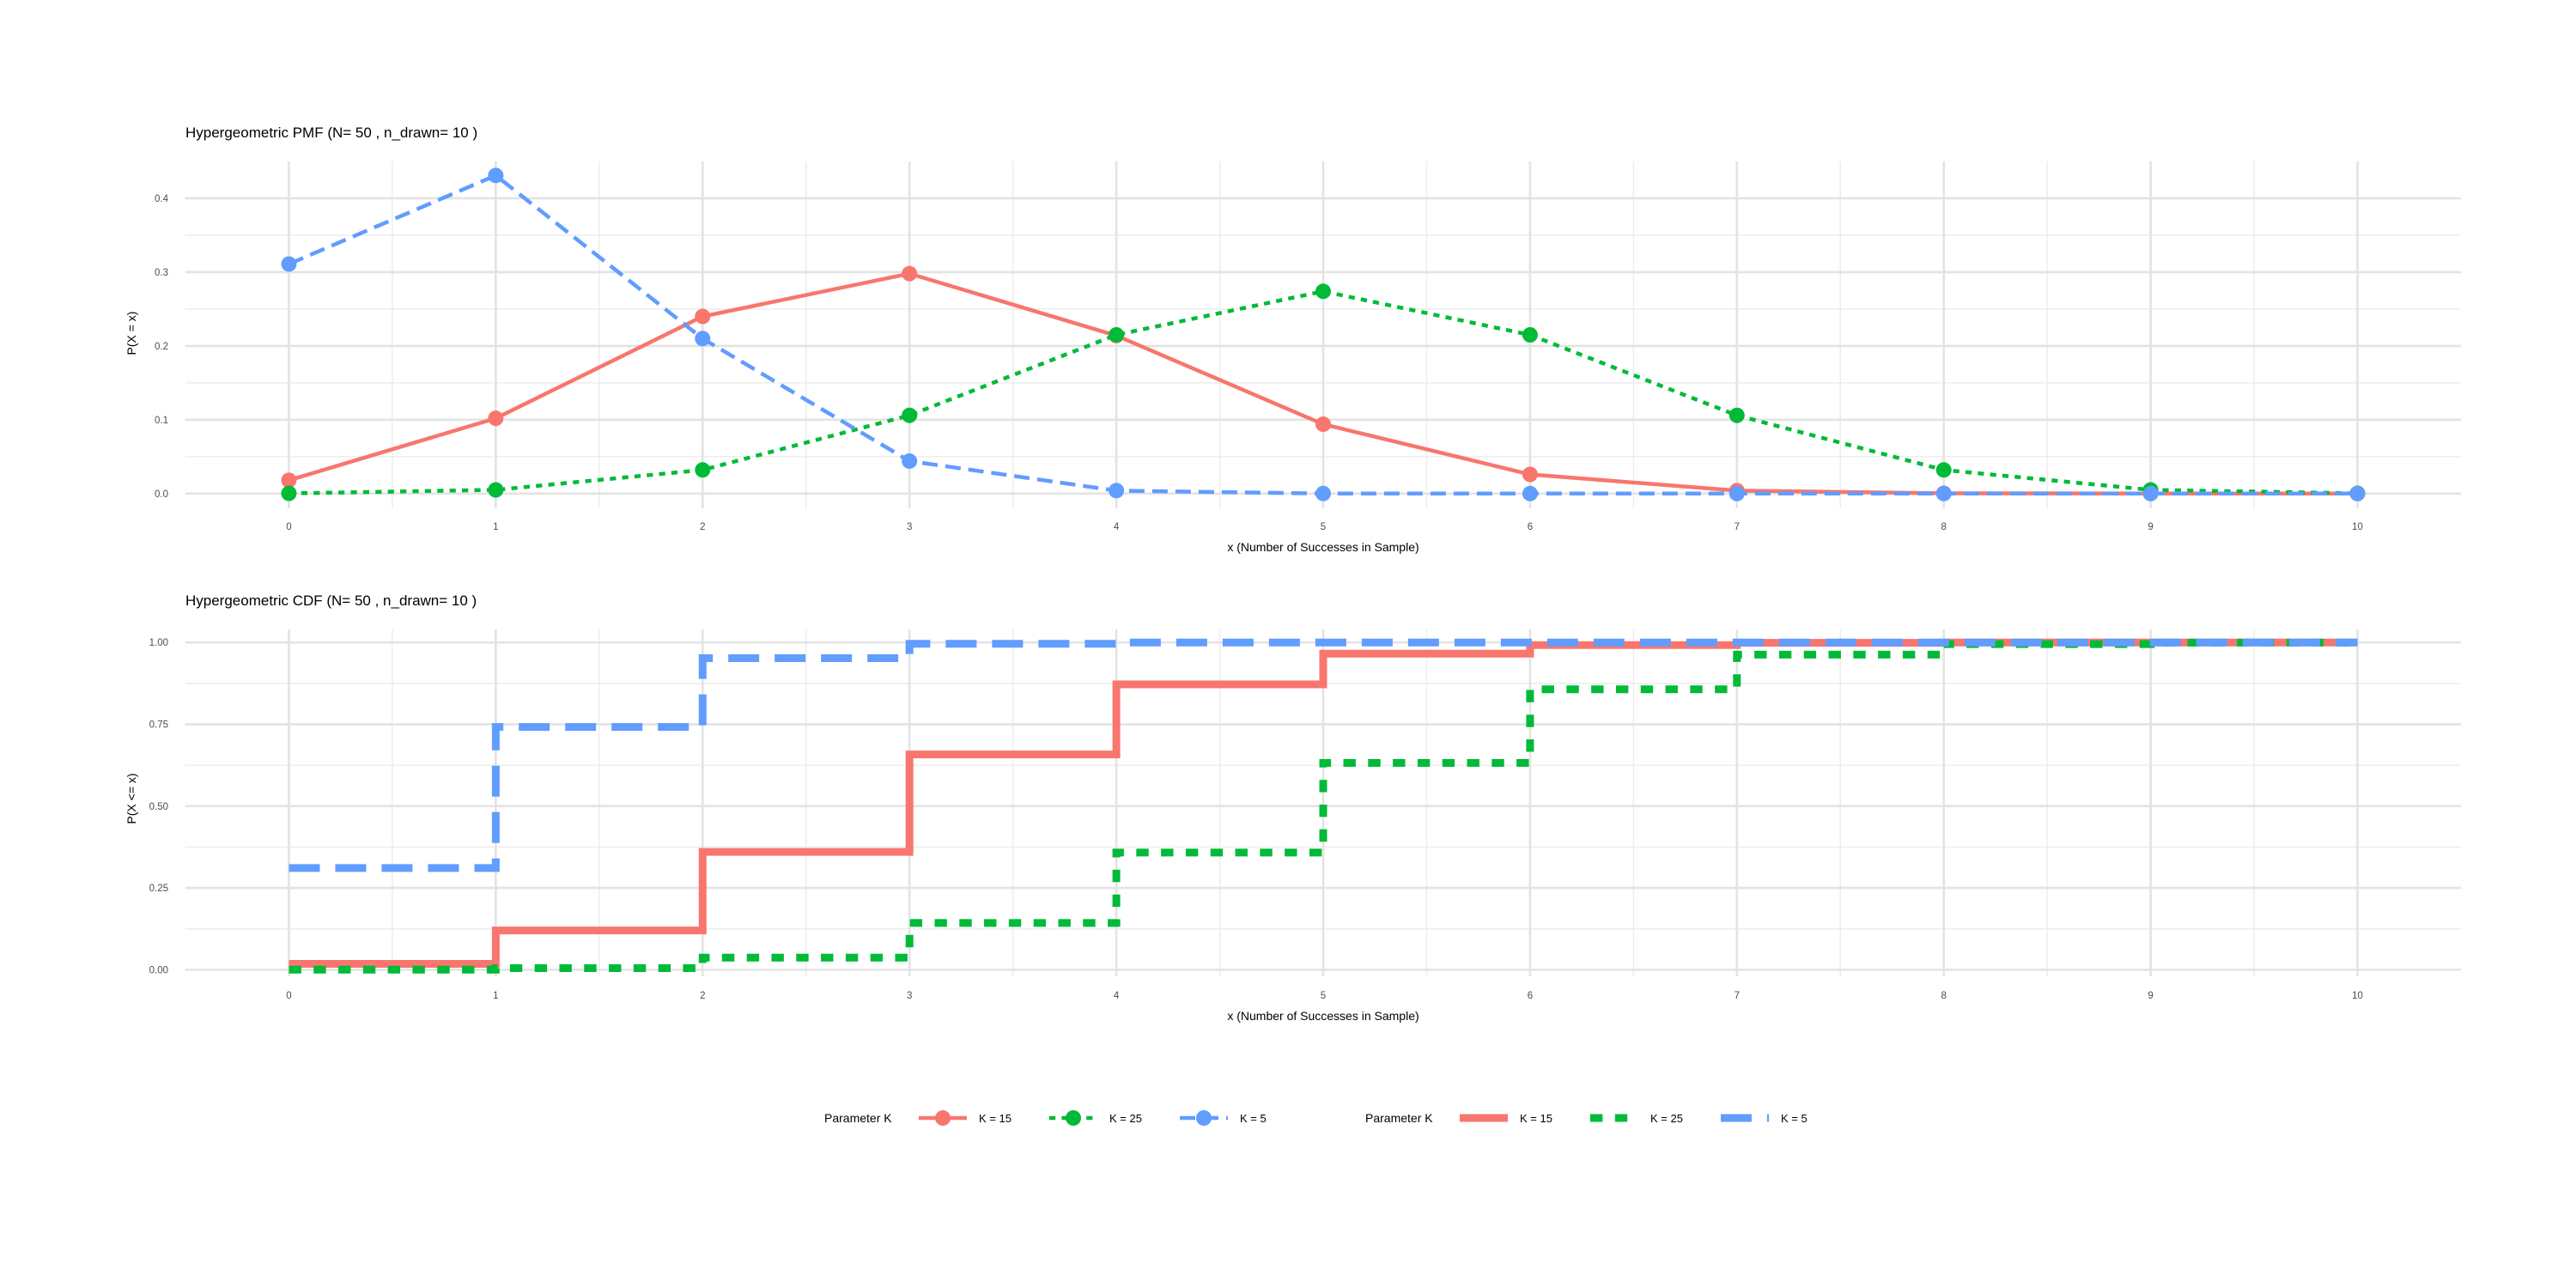 This screenshot has width=2576, height=1288. I want to click on pmf-x-tick-label: 3, so click(910, 527).